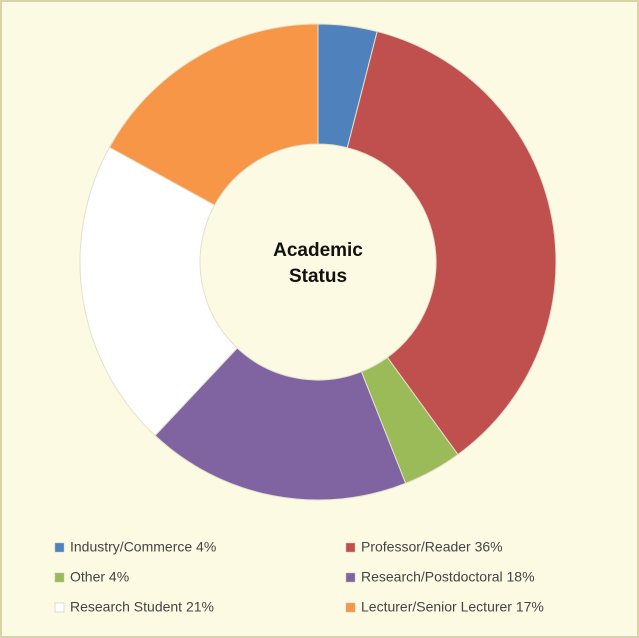 This screenshot has height=638, width=639. Describe the element at coordinates (448, 577) in the screenshot. I see `legend-label: Research/Postdoctoral 18%` at that location.